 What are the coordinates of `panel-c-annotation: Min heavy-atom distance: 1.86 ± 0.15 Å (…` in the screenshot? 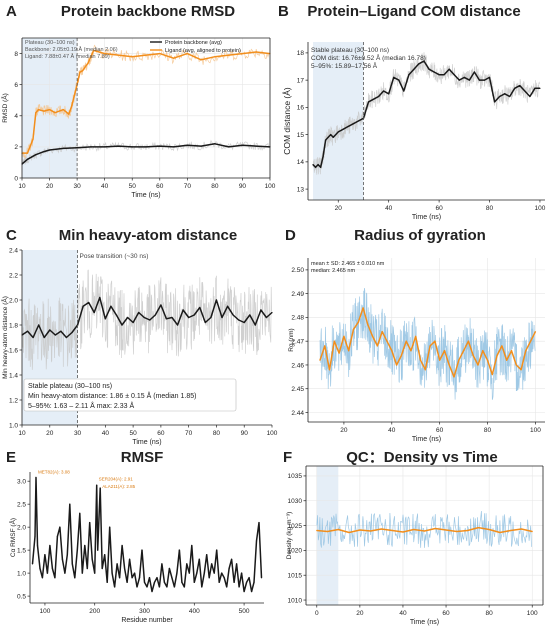 It's located at (112, 395).